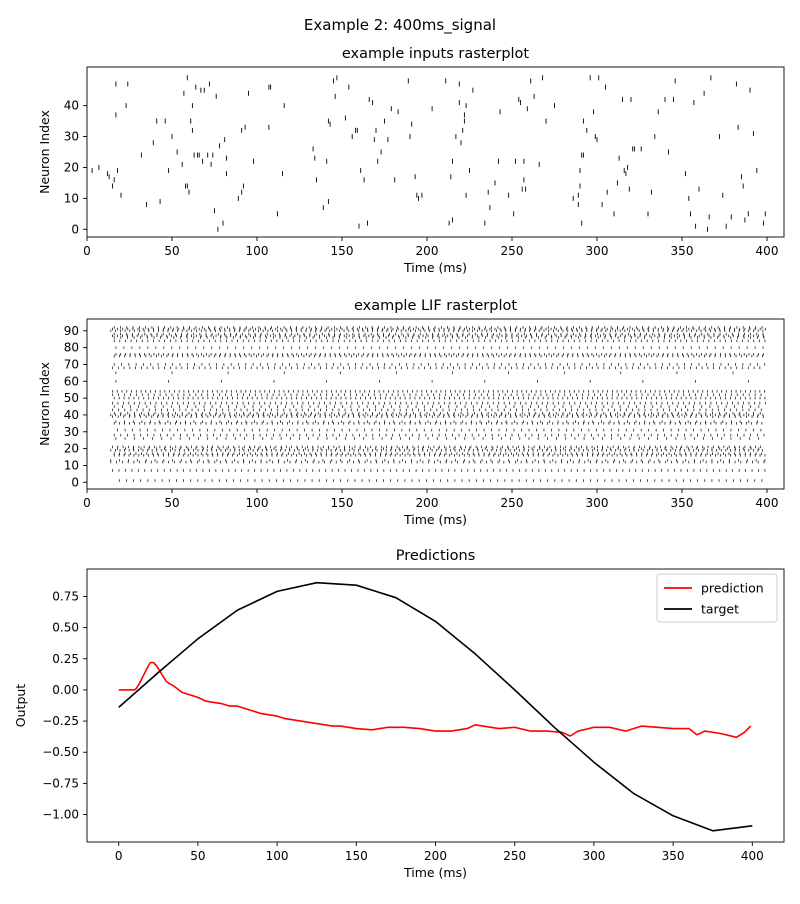 The width and height of the screenshot is (800, 904). I want to click on y-tick-label: 60, so click(71, 381).